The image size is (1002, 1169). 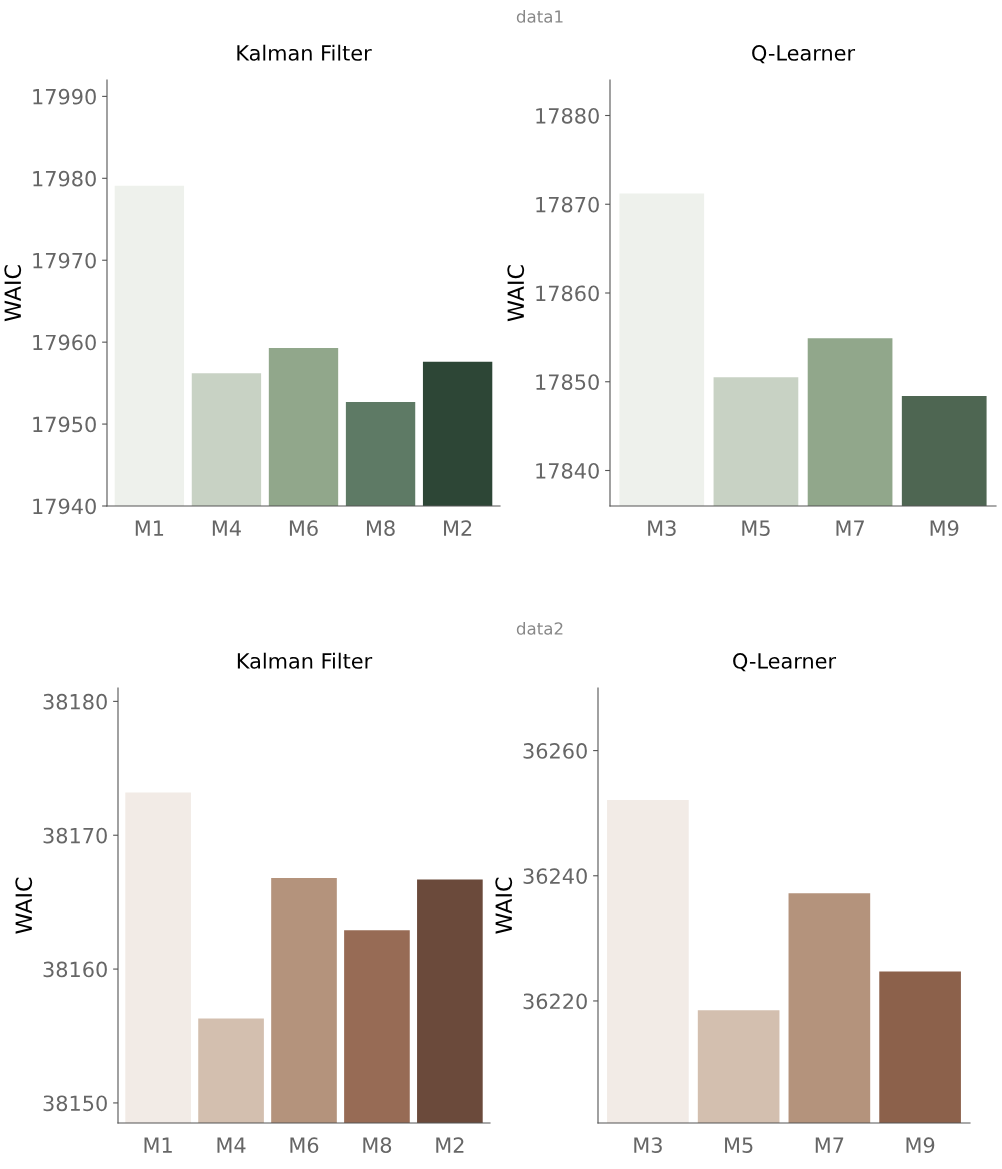 I want to click on y-tick-label: 17880, so click(x=567, y=115).